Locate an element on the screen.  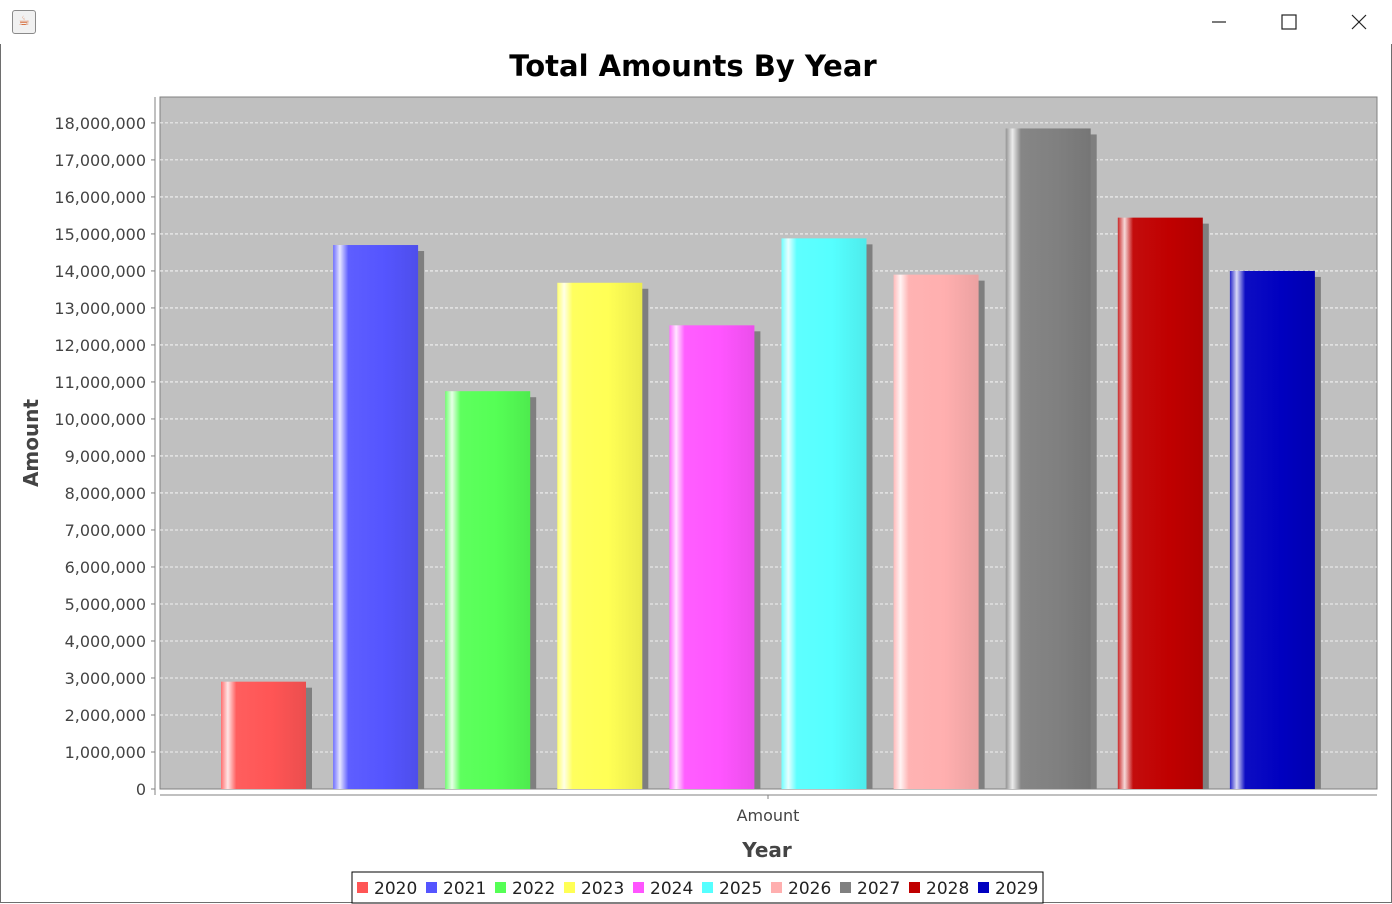
legend: 2020 2021 2022 2023 2024 2025 2026 2027 2028 2029 is located at coordinates (697, 889).